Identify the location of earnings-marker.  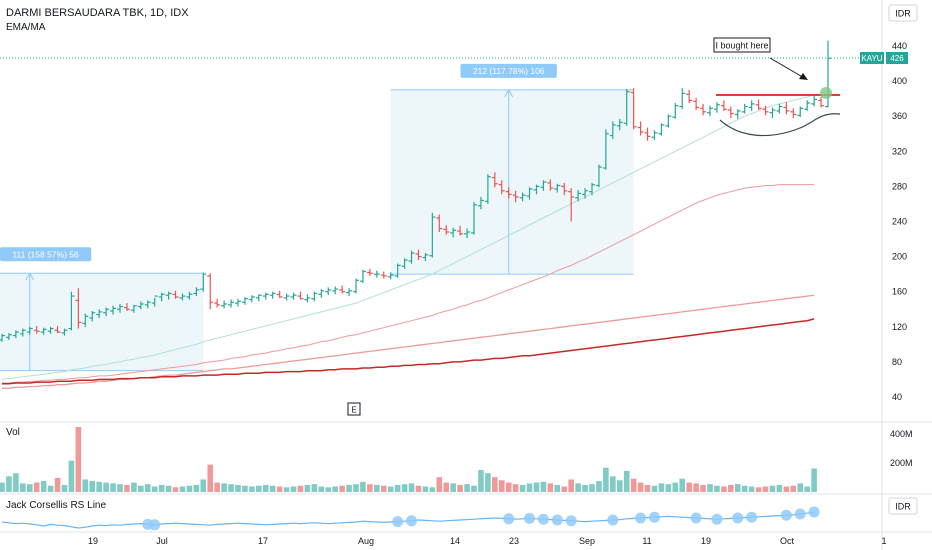
(354, 409).